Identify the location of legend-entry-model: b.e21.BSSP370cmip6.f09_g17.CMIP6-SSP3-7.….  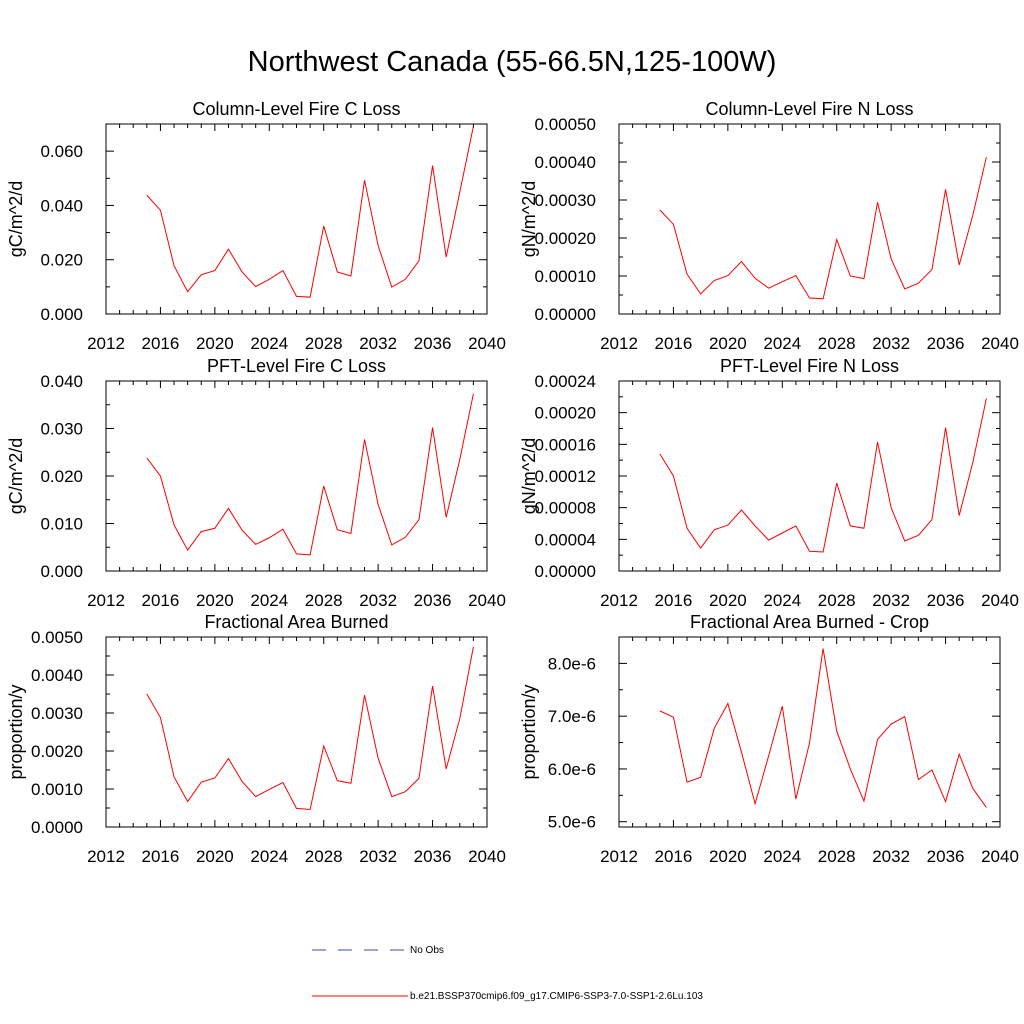
(506, 996).